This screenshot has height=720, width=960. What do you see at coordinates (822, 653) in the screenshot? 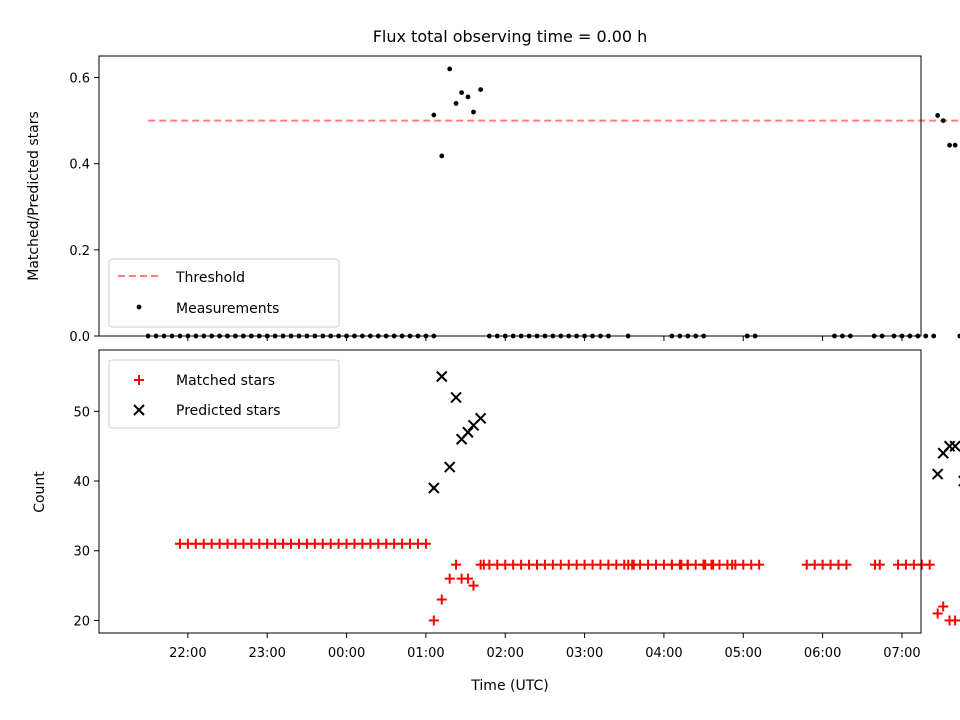
I see `count-x-tick-label: 06:00` at bounding box center [822, 653].